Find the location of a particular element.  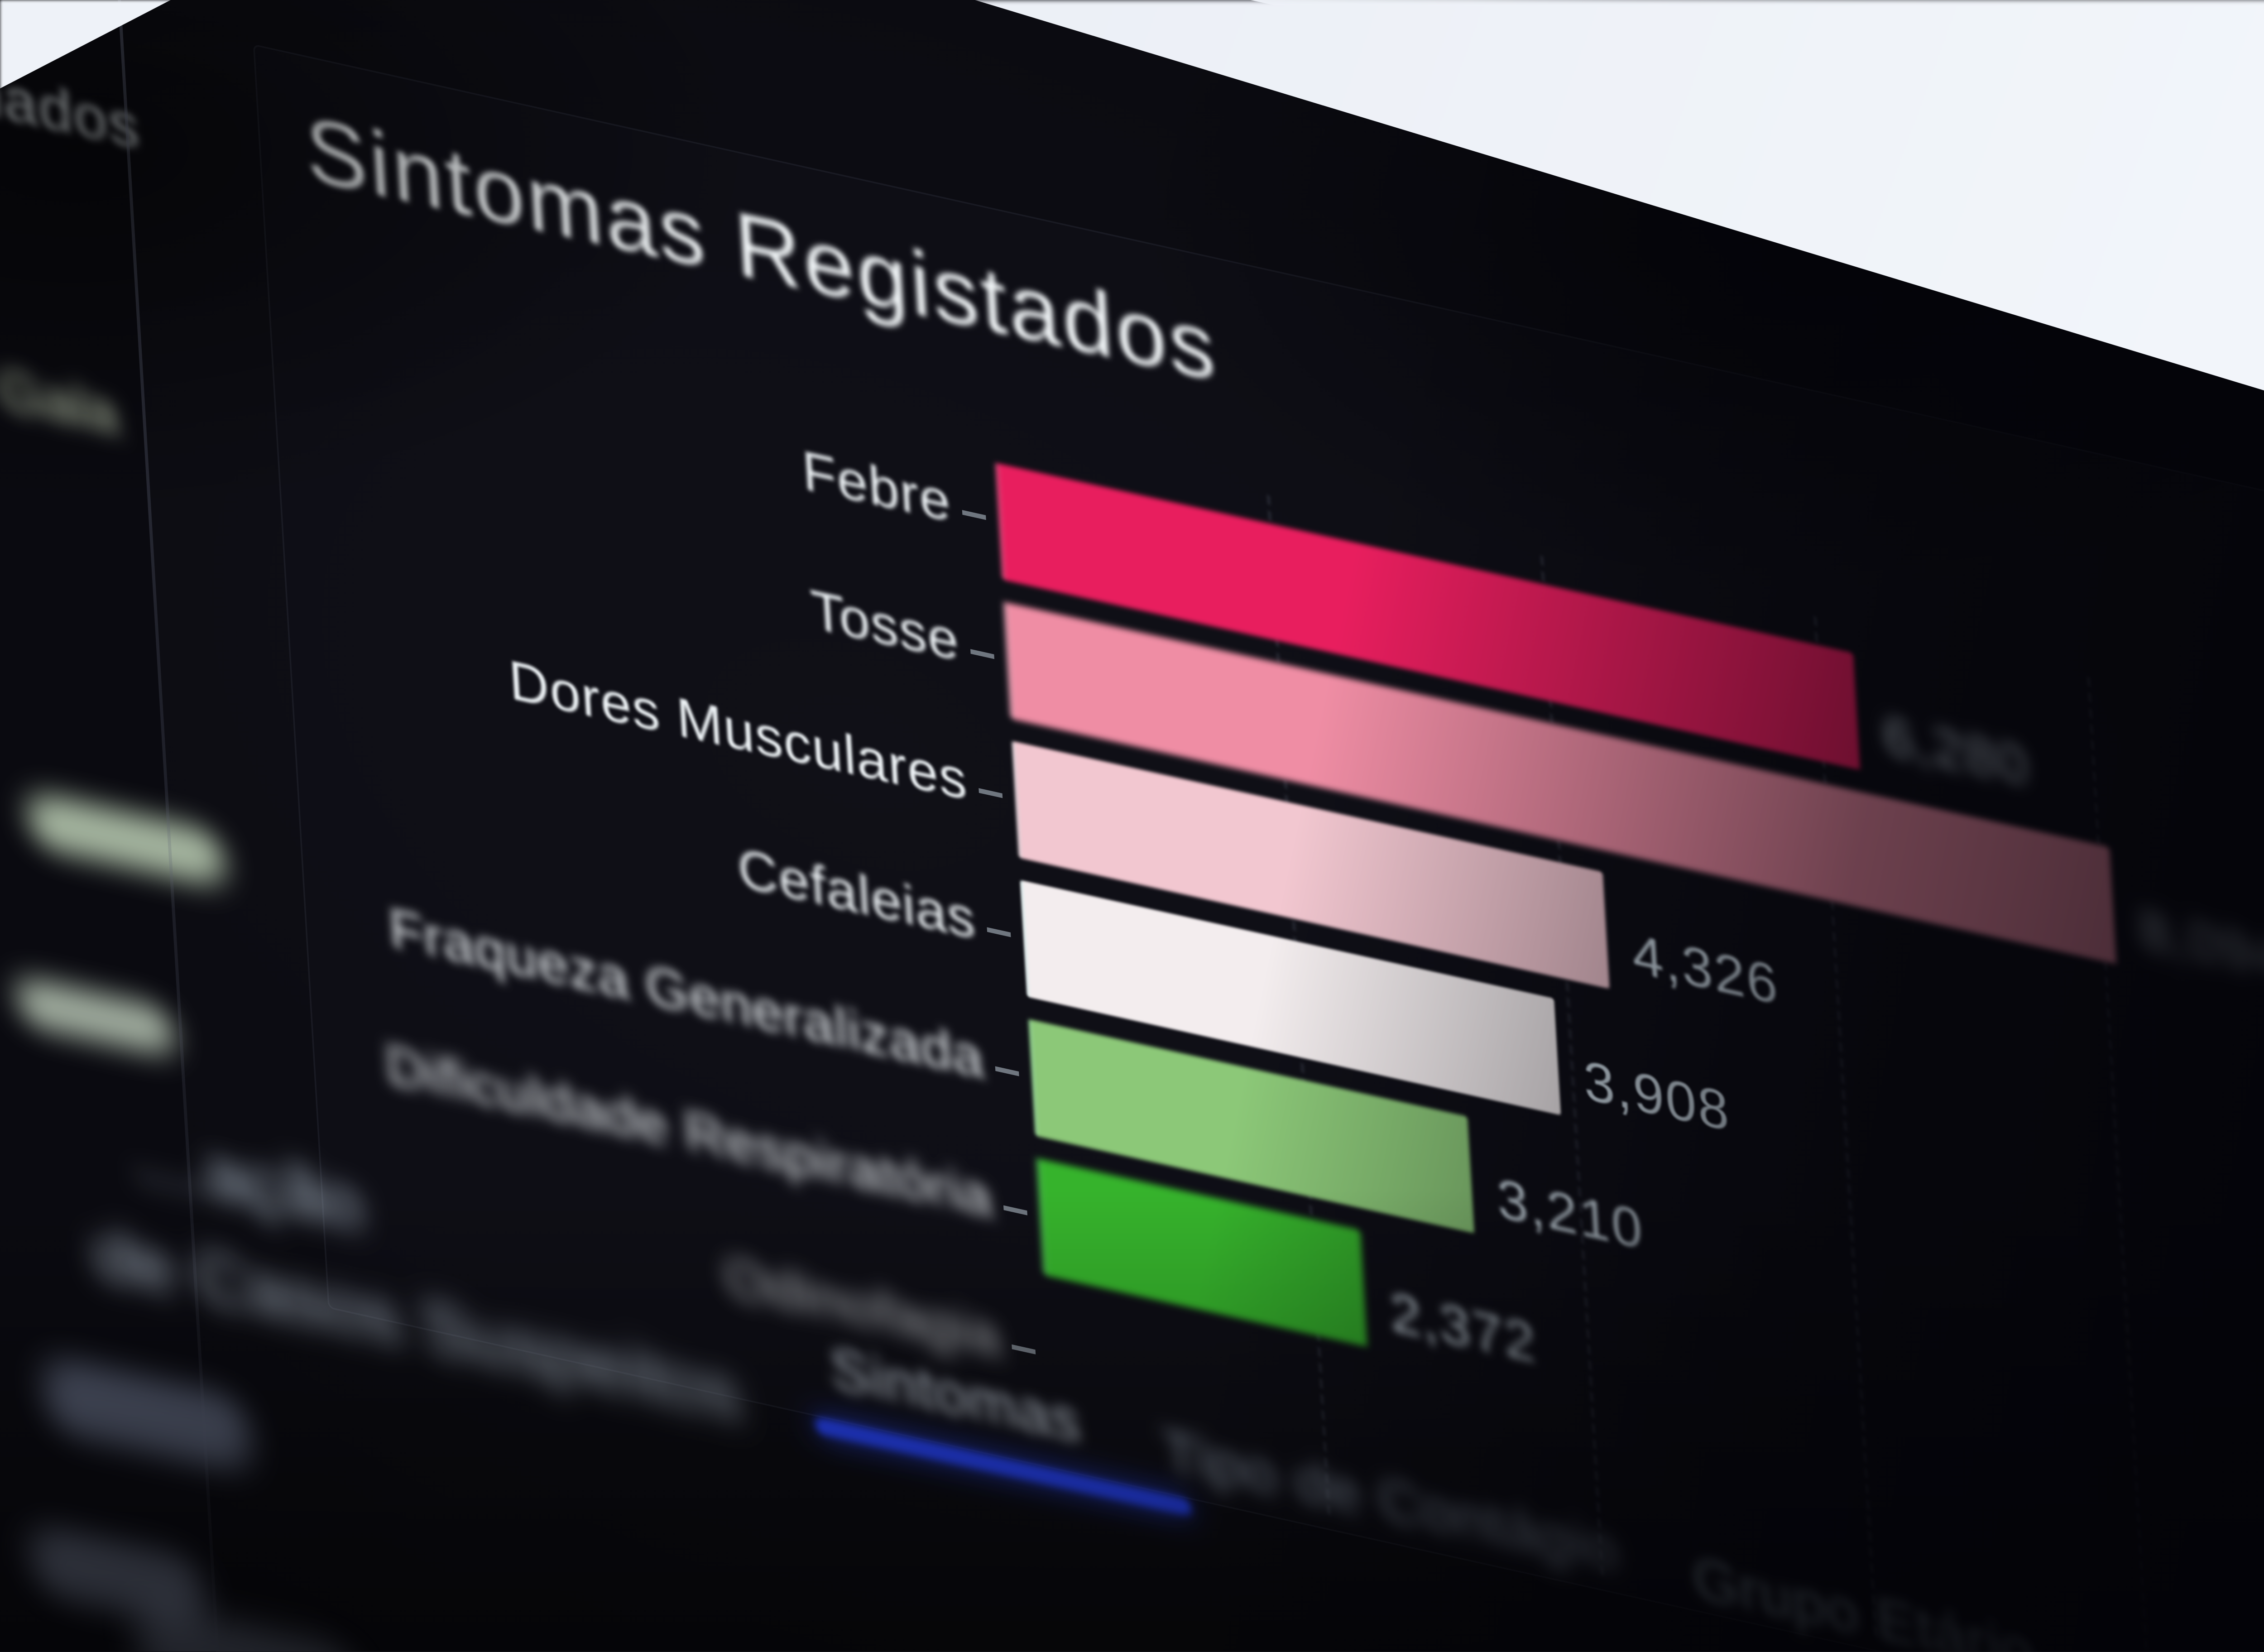

bar-value-label: 8,094 is located at coordinates (2200, 946).